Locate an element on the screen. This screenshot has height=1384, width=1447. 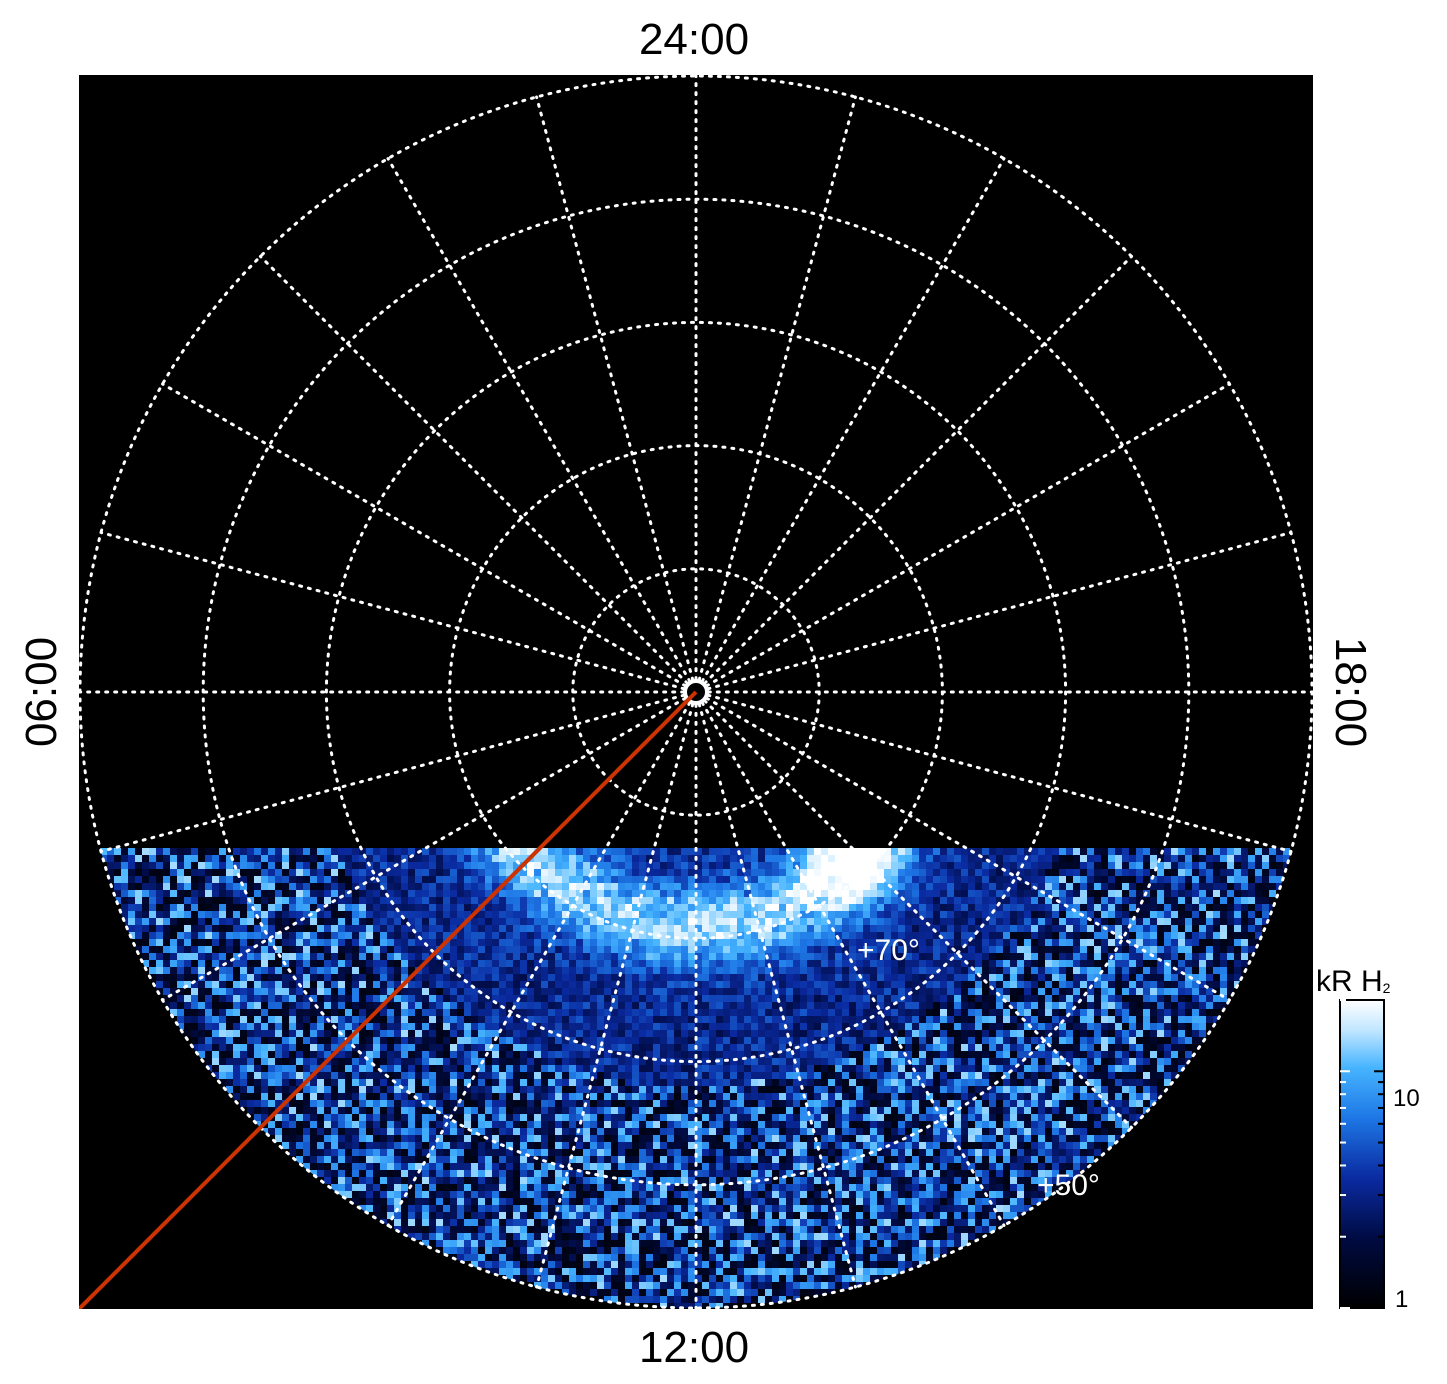
colorbar-ticks is located at coordinates (1362, 1154).